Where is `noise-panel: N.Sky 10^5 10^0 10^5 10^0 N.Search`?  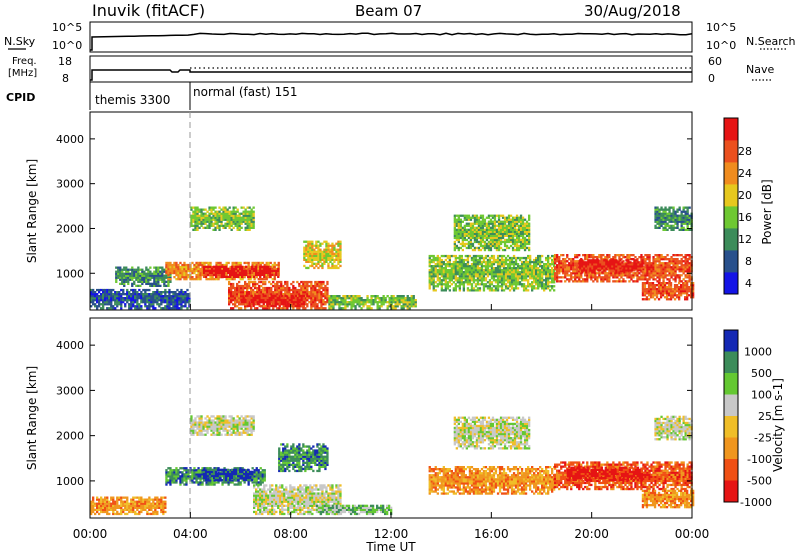 noise-panel: N.Sky 10^5 10^0 10^5 10^0 N.Search is located at coordinates (400, 37).